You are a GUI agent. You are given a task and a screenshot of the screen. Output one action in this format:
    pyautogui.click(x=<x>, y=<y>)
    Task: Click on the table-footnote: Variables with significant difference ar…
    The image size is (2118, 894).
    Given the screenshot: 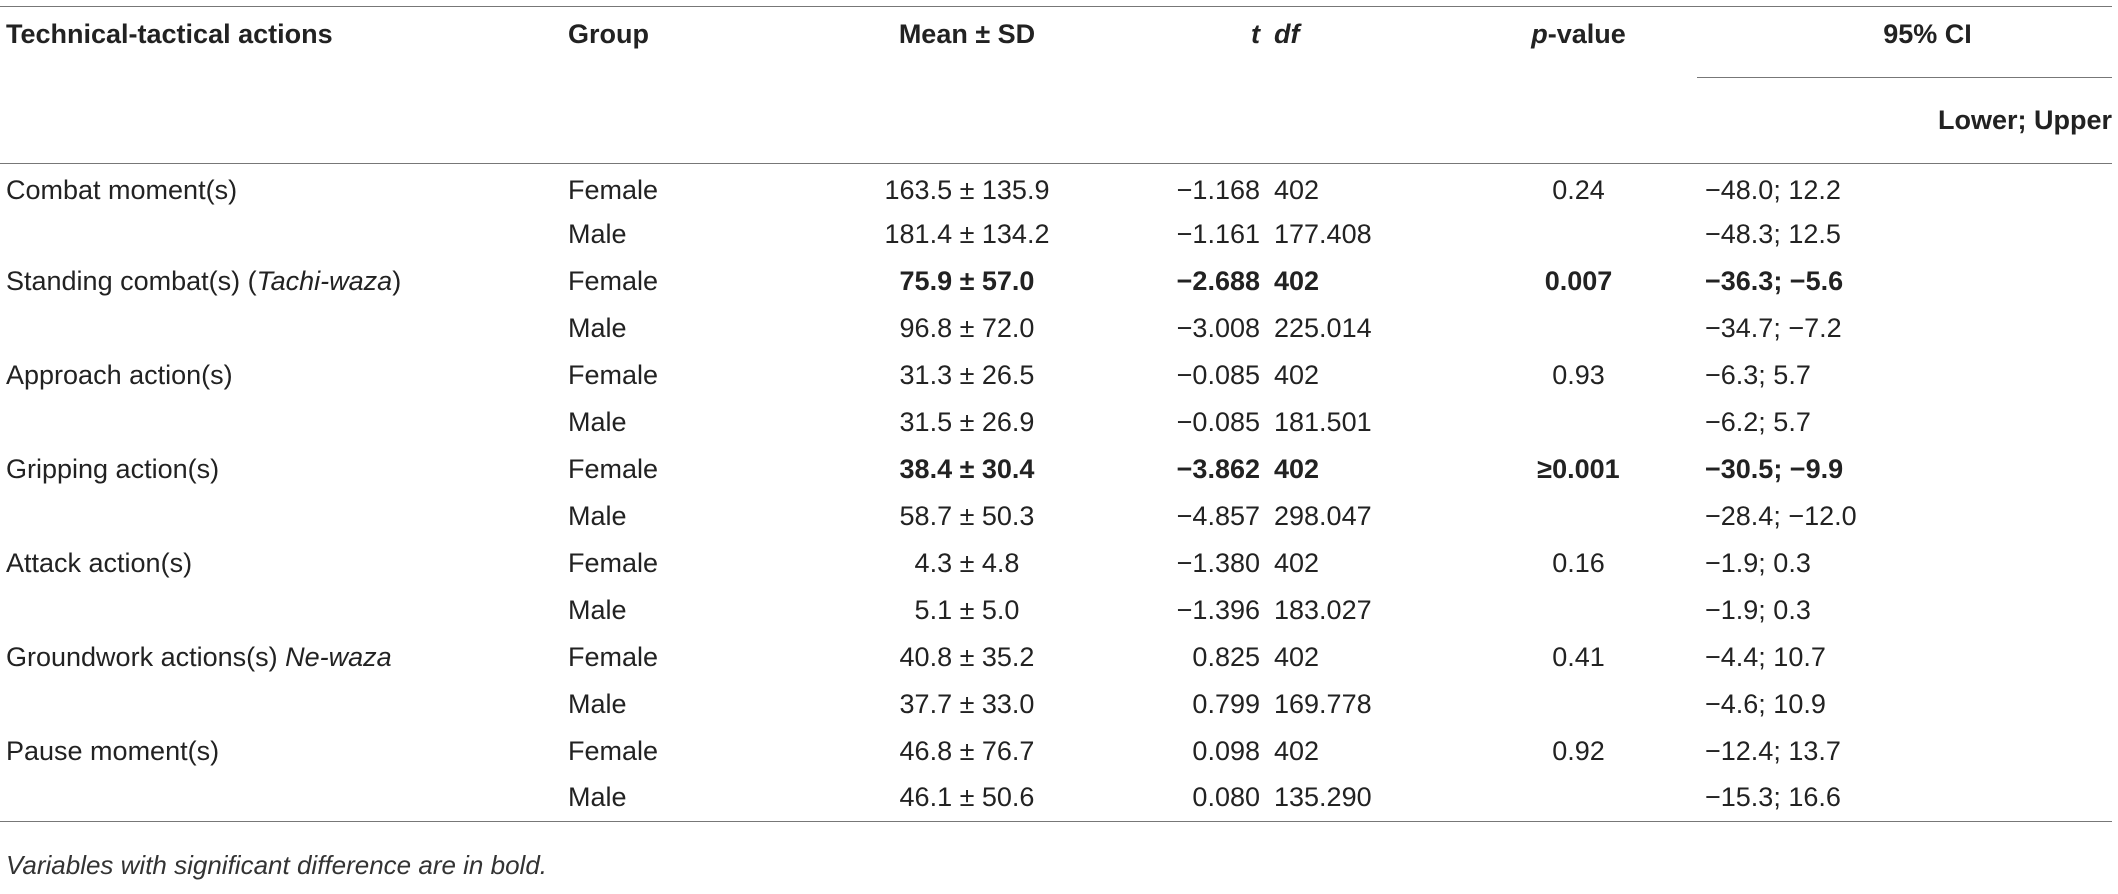 What is the action you would take?
    pyautogui.click(x=276, y=865)
    